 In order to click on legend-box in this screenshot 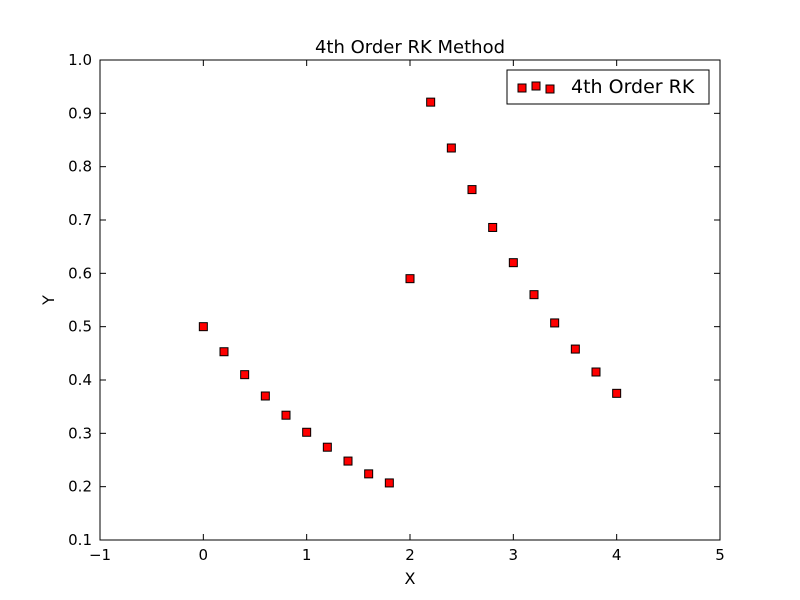, I will do `click(608, 87)`.